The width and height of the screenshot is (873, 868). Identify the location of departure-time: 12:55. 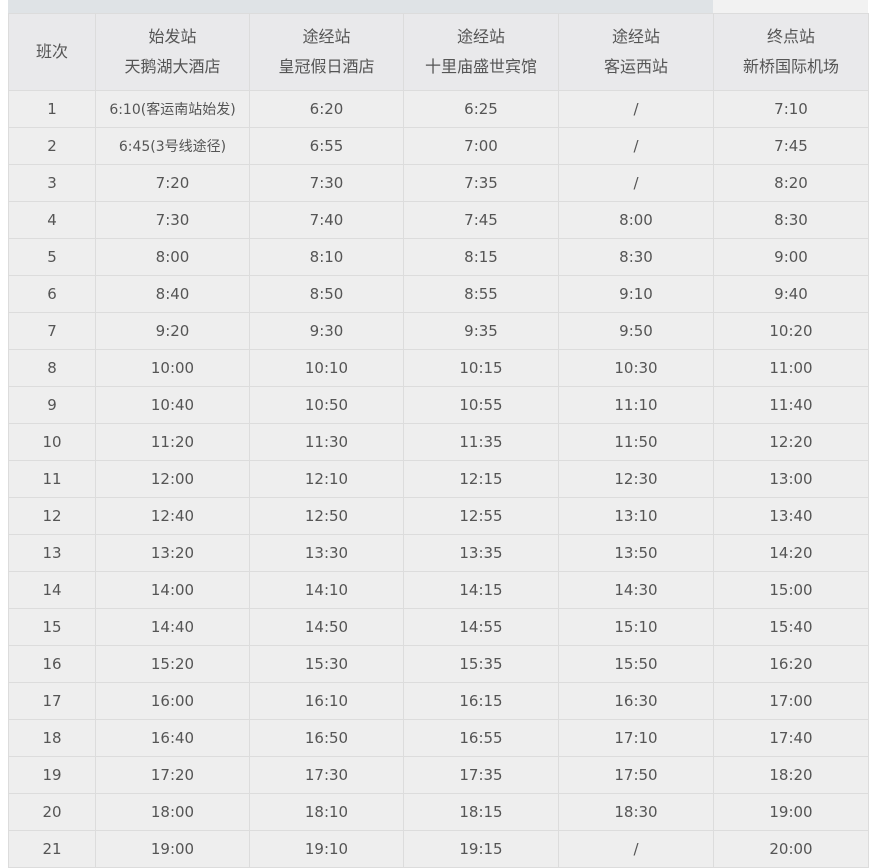
(481, 516).